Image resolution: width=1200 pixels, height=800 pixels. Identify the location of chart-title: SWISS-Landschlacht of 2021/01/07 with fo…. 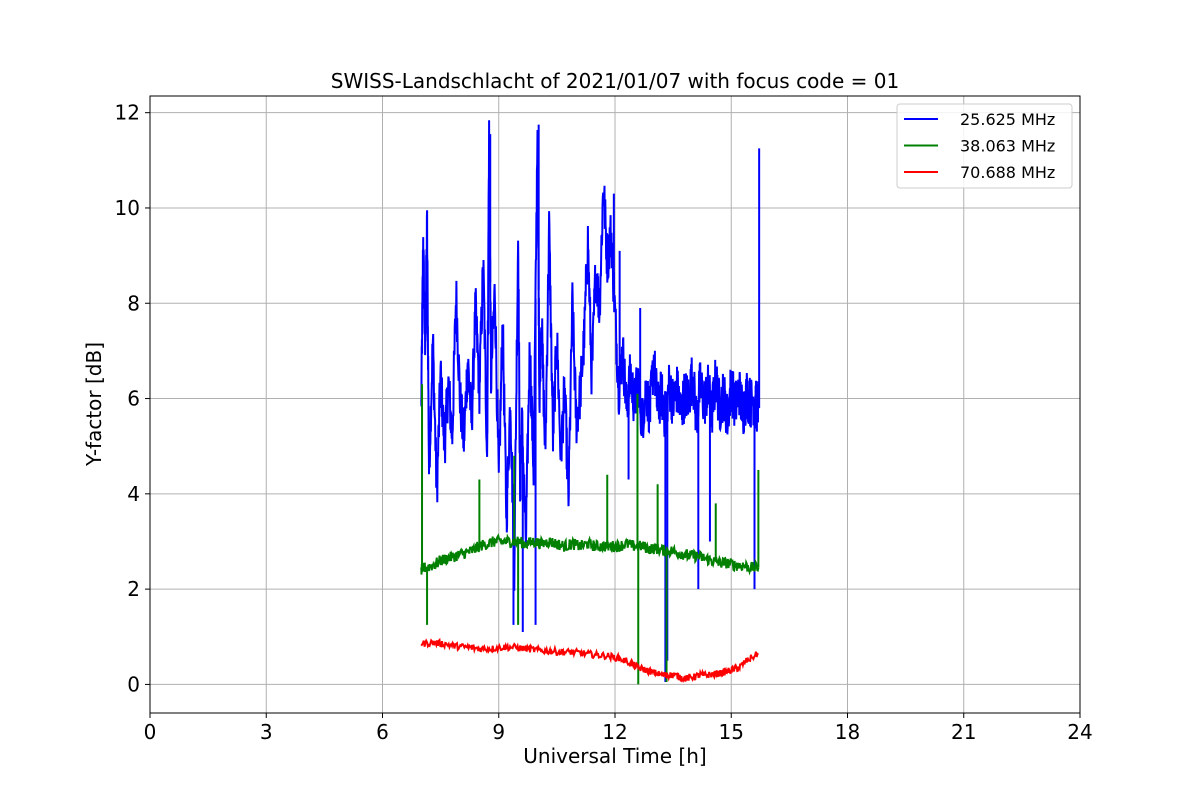
(615, 81).